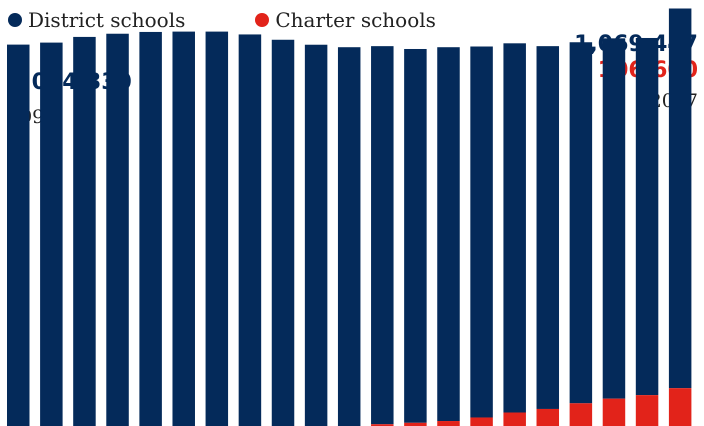  I want to click on bar-district-2006, so click(316, 235).